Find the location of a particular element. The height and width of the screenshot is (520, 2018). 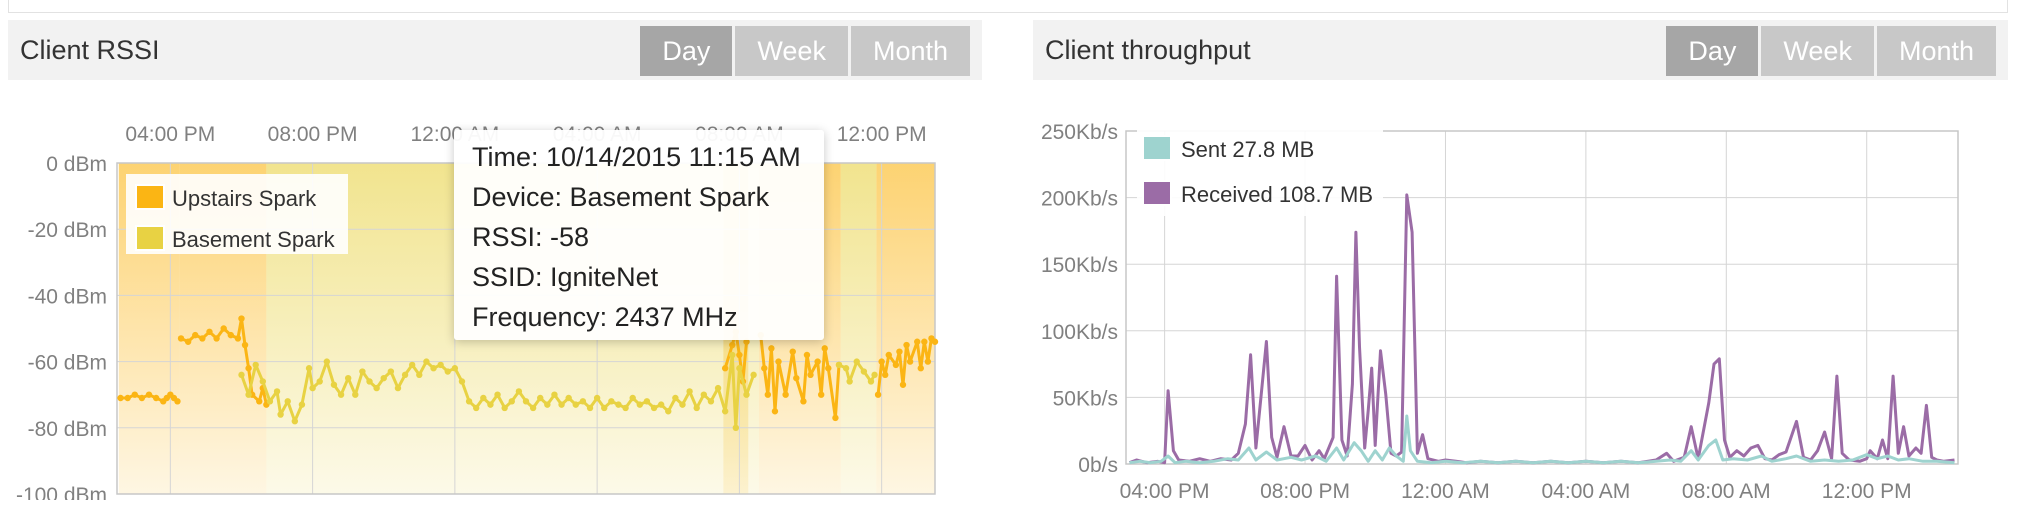

sent-legend-swatch is located at coordinates (1157, 148).